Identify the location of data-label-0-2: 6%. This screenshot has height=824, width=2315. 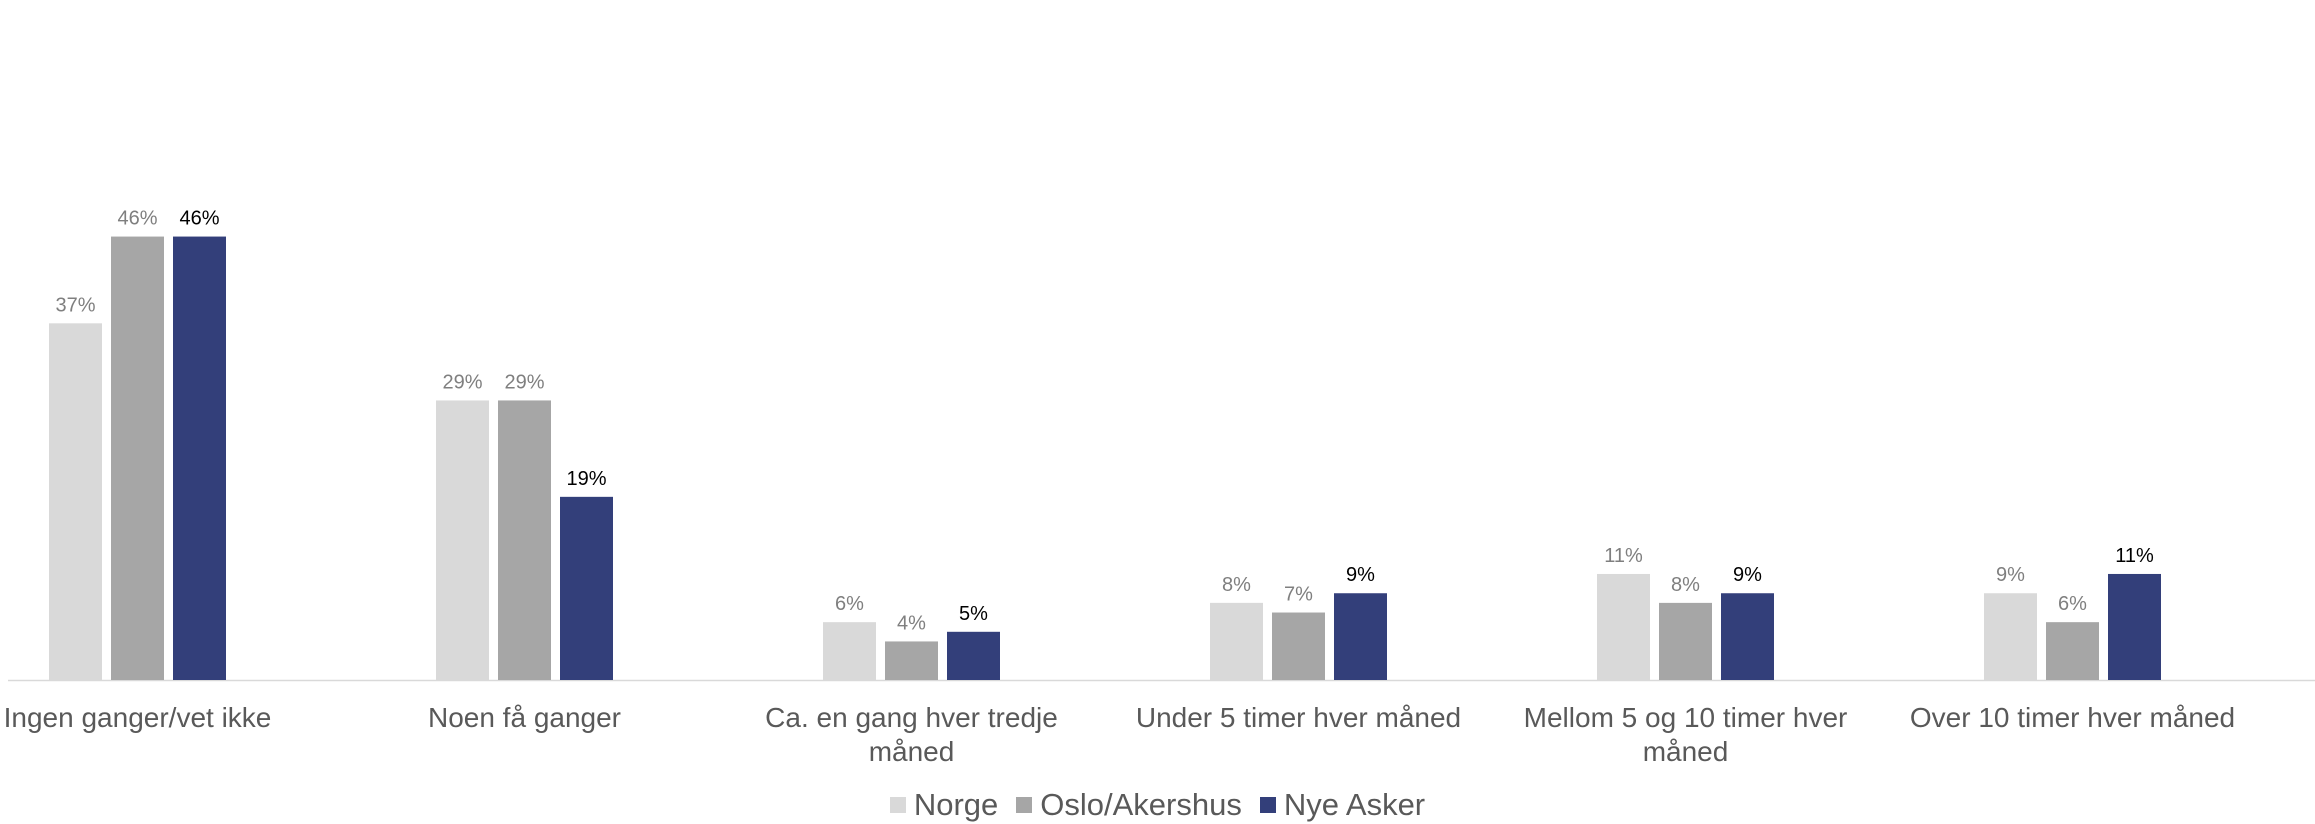
(849, 604).